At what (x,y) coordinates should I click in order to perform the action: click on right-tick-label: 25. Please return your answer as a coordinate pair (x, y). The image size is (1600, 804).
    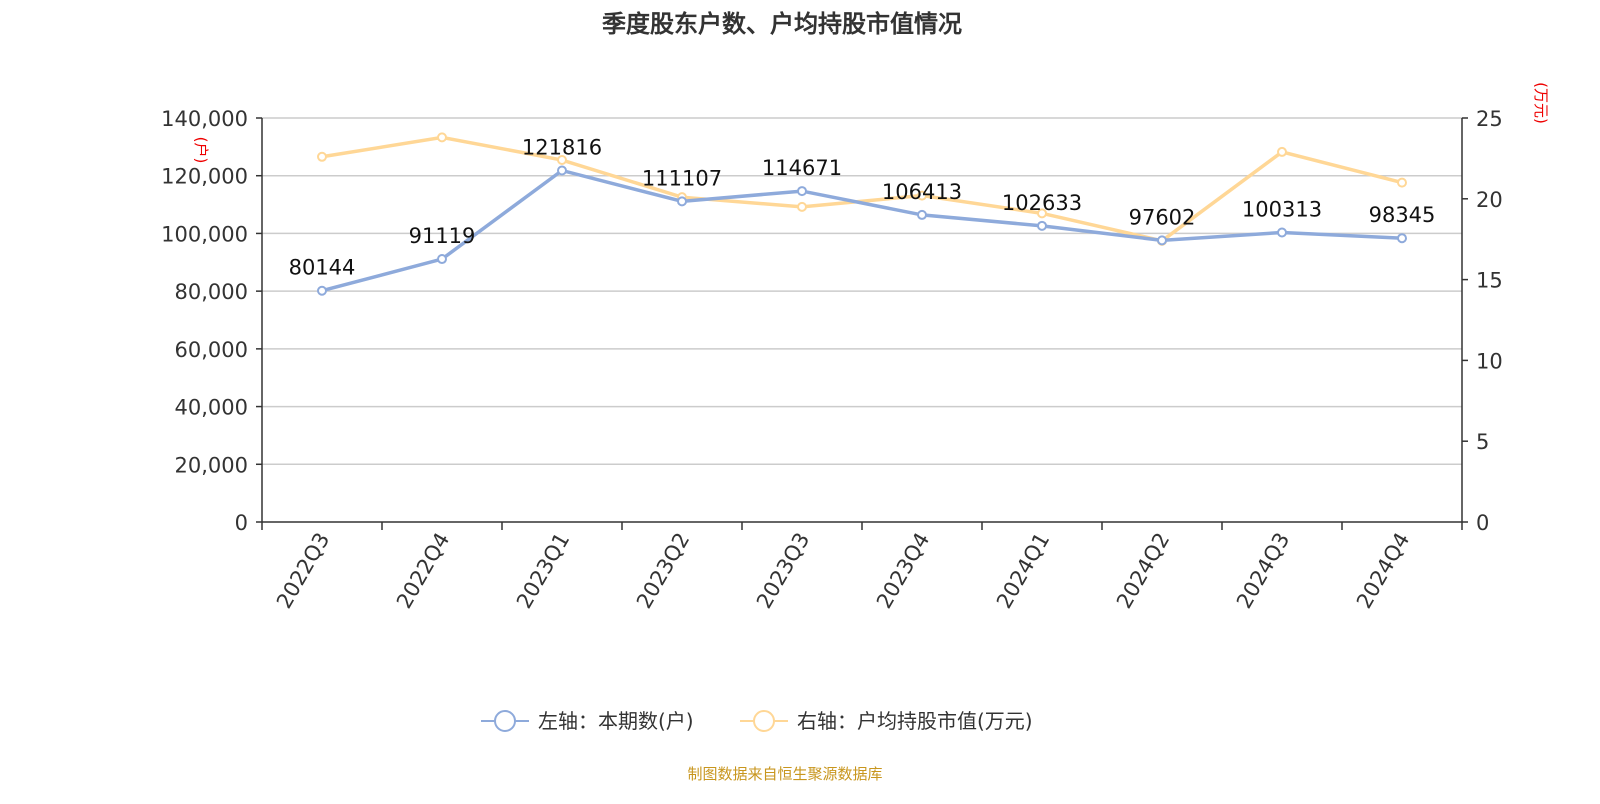
    Looking at the image, I should click on (1489, 119).